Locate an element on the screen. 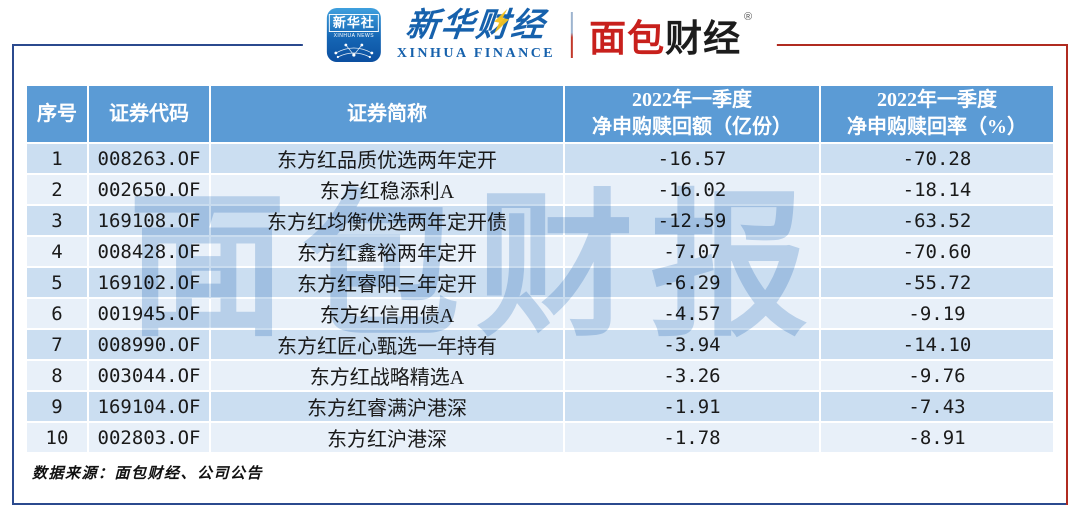 The image size is (1080, 513). cell-net-amount: -1.78 is located at coordinates (692, 437).